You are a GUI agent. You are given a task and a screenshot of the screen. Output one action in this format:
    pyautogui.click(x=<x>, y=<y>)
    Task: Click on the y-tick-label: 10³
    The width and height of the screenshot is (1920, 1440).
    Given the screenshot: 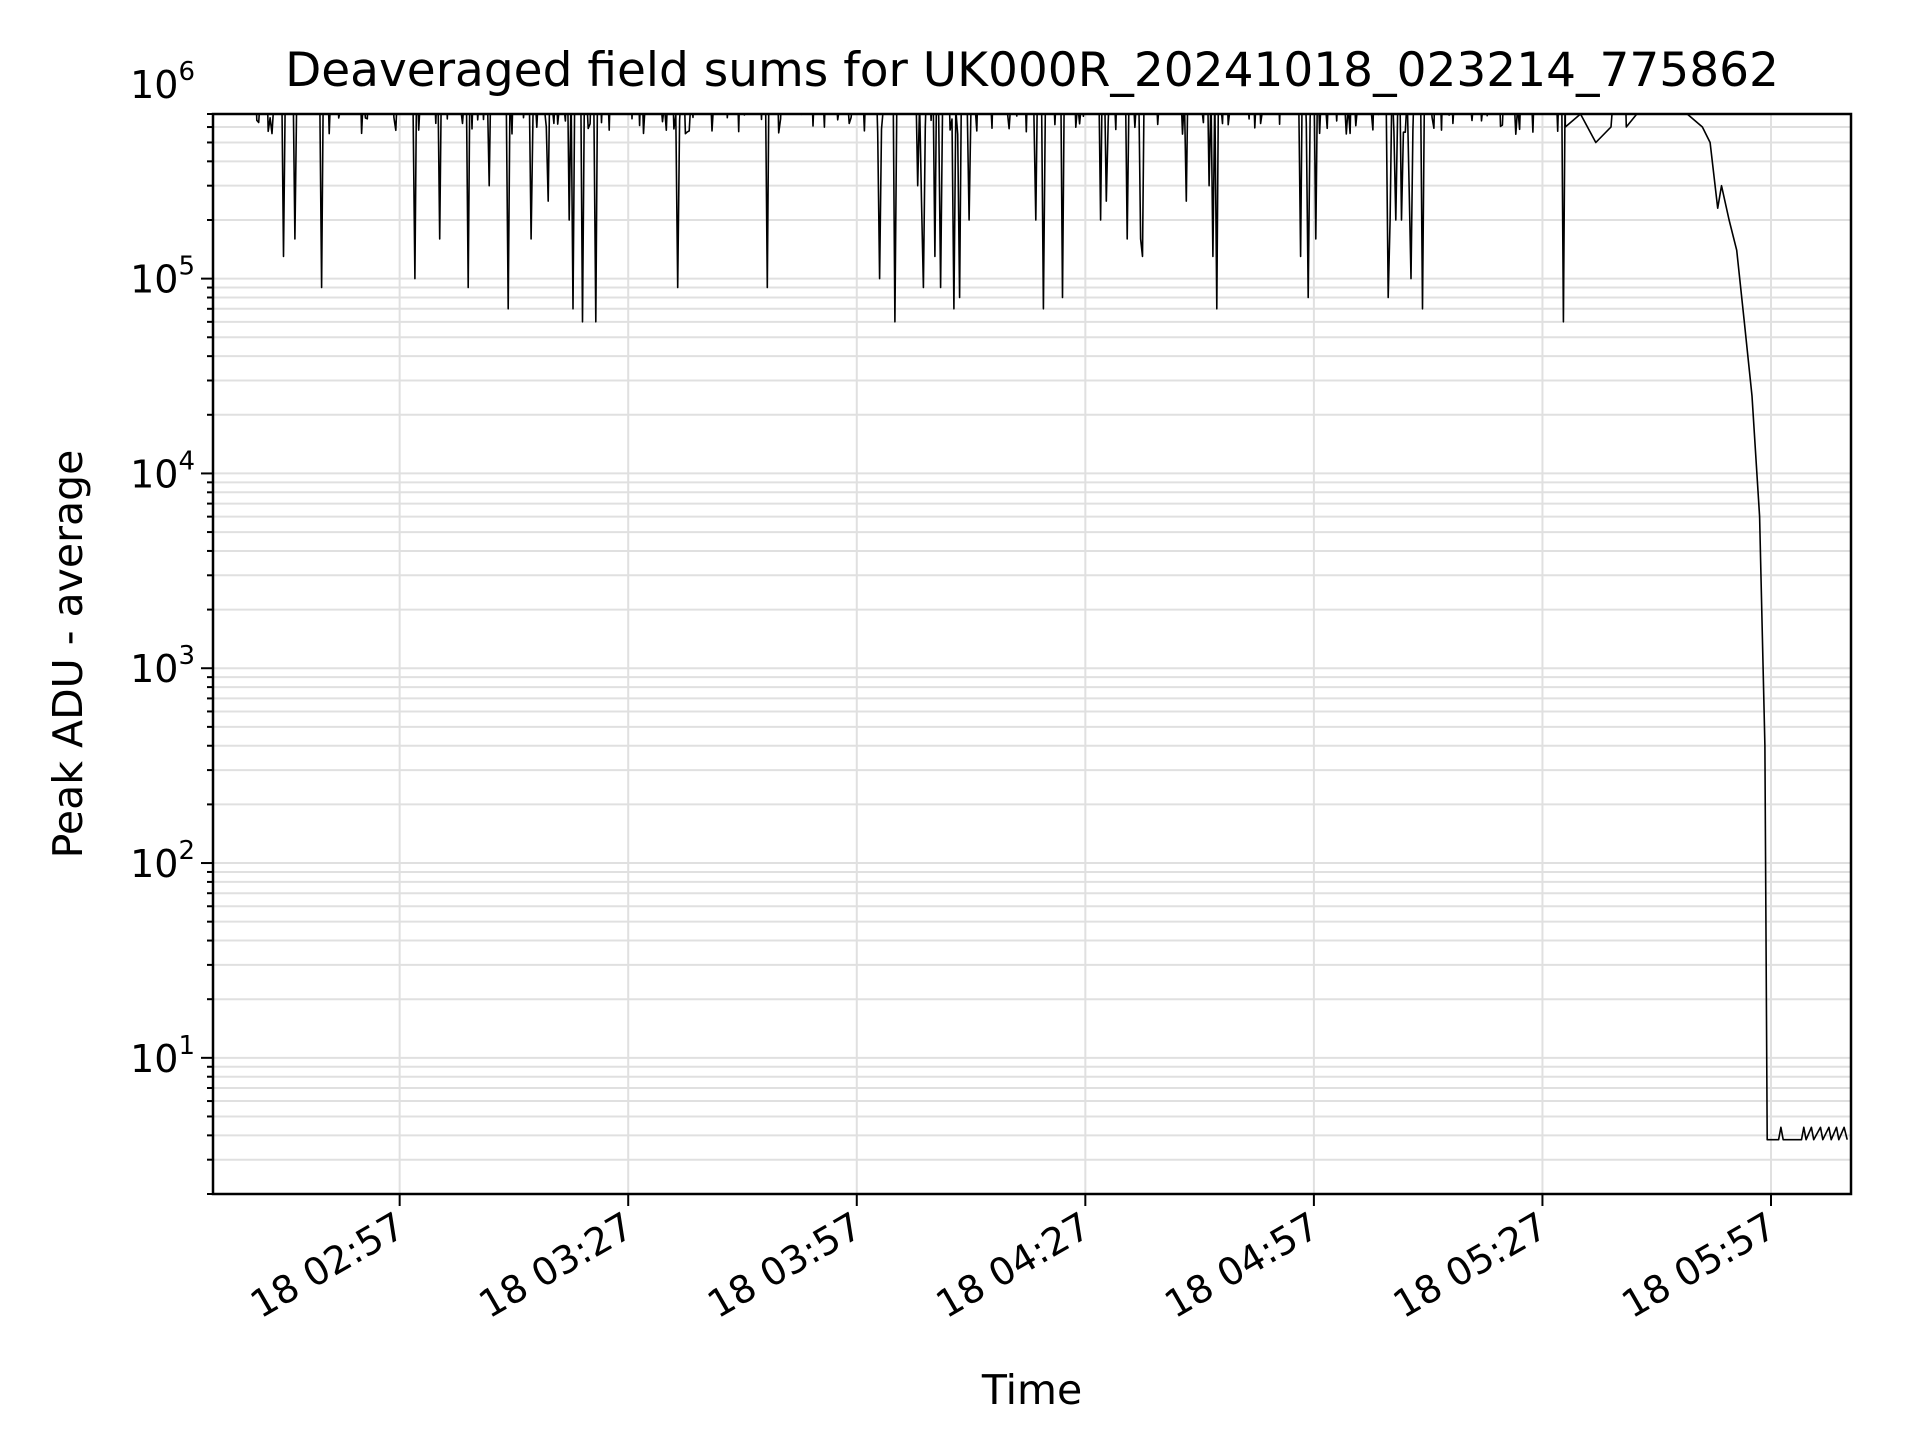 What is the action you would take?
    pyautogui.click(x=162, y=666)
    